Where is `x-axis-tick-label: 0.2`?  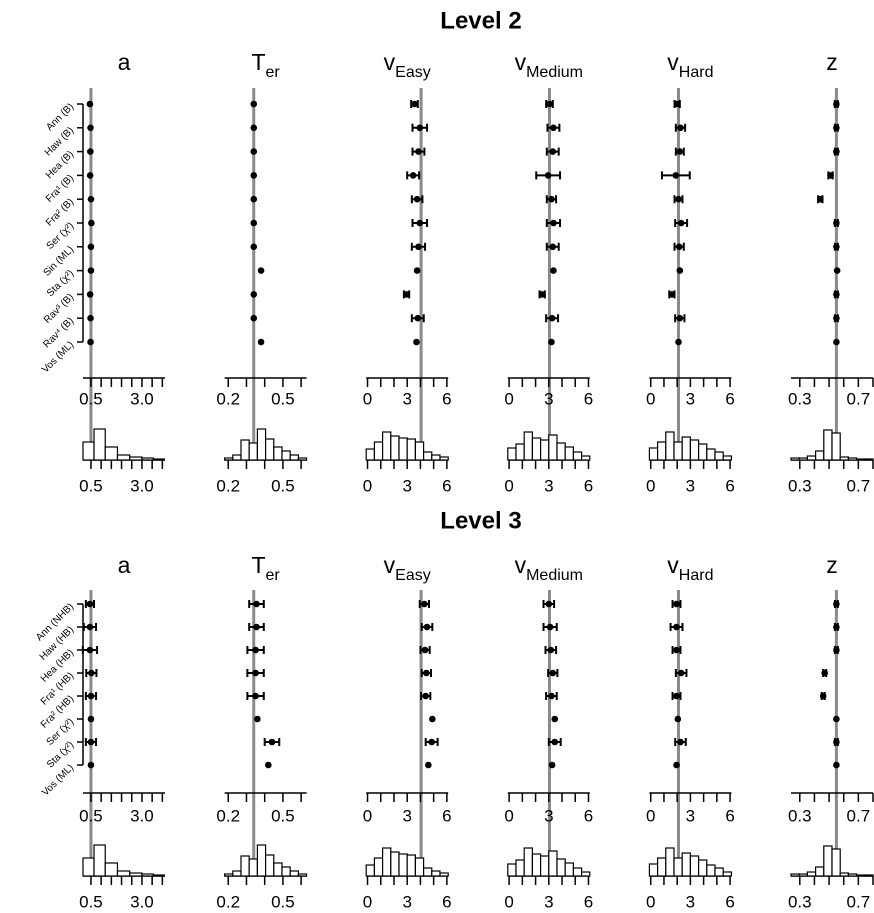
x-axis-tick-label: 0.2 is located at coordinates (228, 815).